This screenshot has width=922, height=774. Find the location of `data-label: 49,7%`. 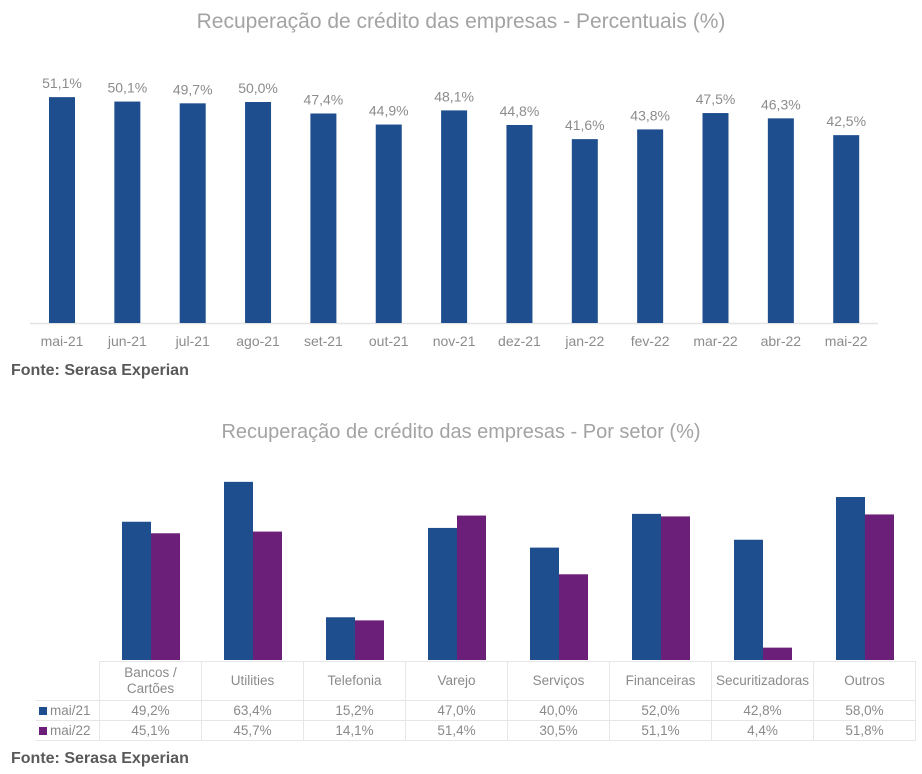

data-label: 49,7% is located at coordinates (193, 89).